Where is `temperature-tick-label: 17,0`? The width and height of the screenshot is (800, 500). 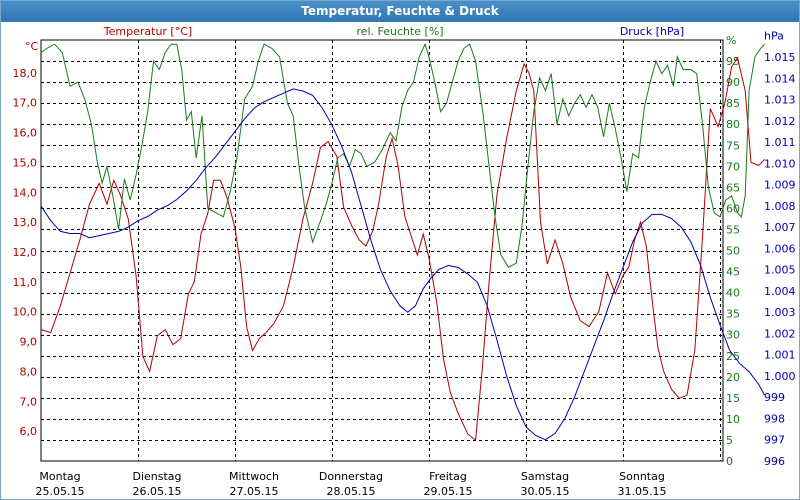
temperature-tick-label: 17,0 is located at coordinates (25, 103).